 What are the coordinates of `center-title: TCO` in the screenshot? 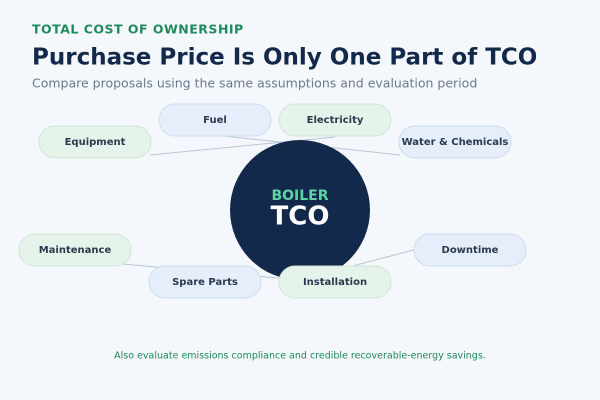 It's located at (300, 217).